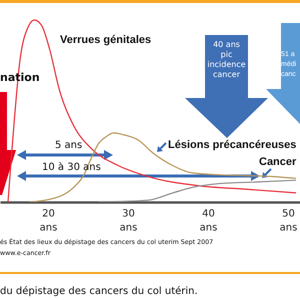  I want to click on series-label: Cancer, so click(277, 162).